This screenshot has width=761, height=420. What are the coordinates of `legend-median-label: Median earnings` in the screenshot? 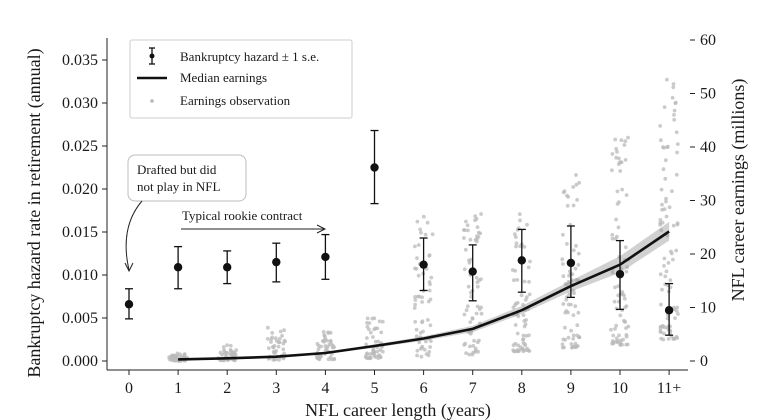 It's located at (223, 77).